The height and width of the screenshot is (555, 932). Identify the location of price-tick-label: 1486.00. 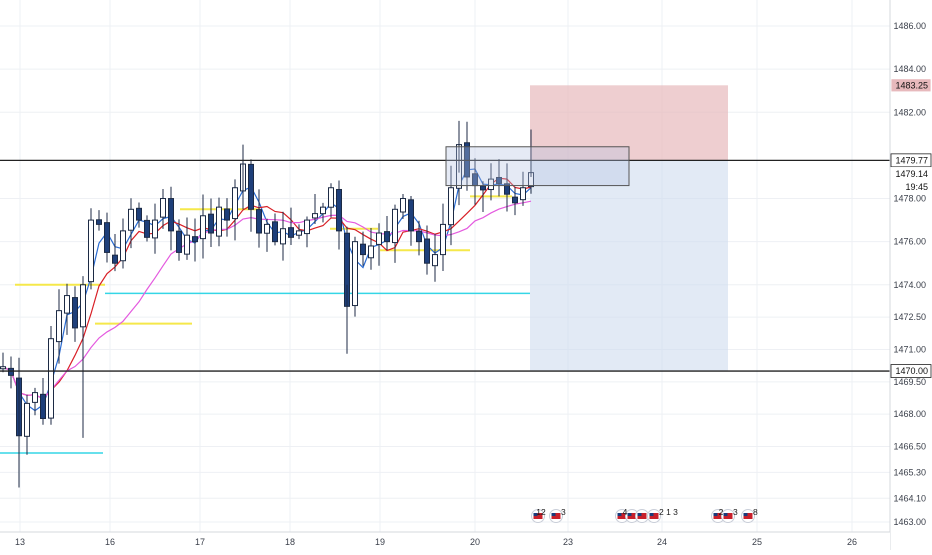
(909, 26).